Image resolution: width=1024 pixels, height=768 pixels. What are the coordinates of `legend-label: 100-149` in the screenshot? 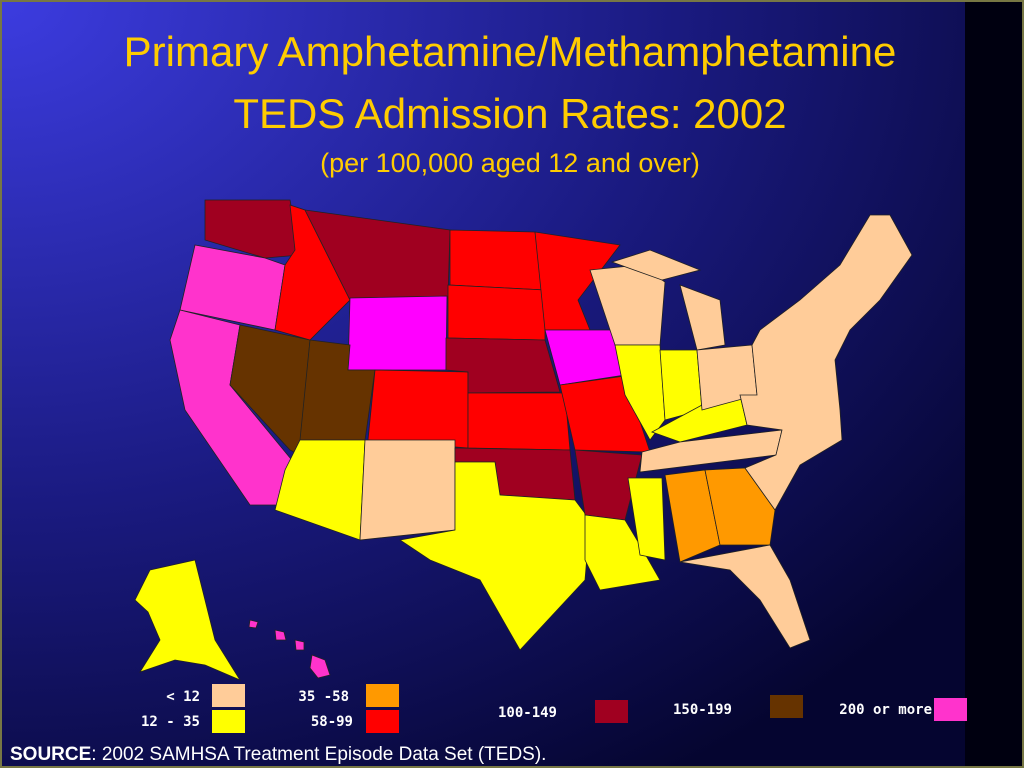 It's located at (527, 713).